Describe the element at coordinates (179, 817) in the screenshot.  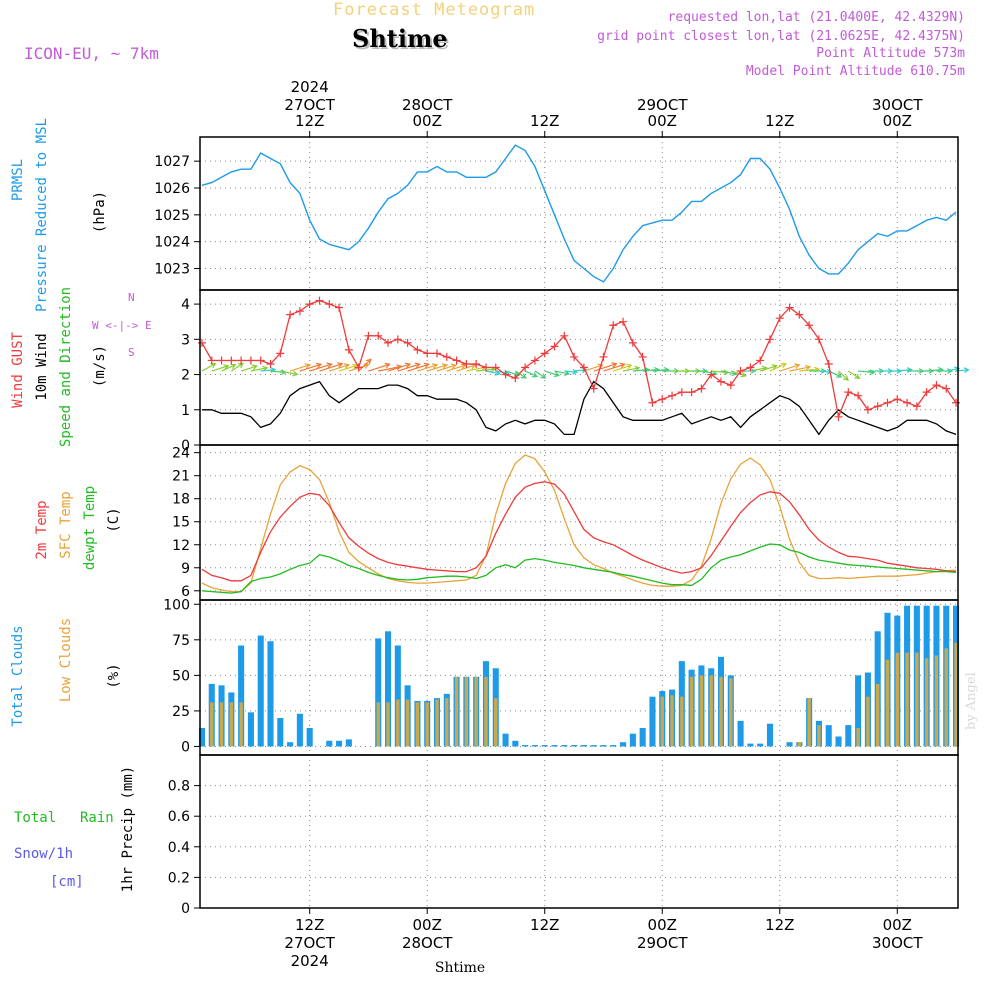
I see `y-tick-label: 0.6` at that location.